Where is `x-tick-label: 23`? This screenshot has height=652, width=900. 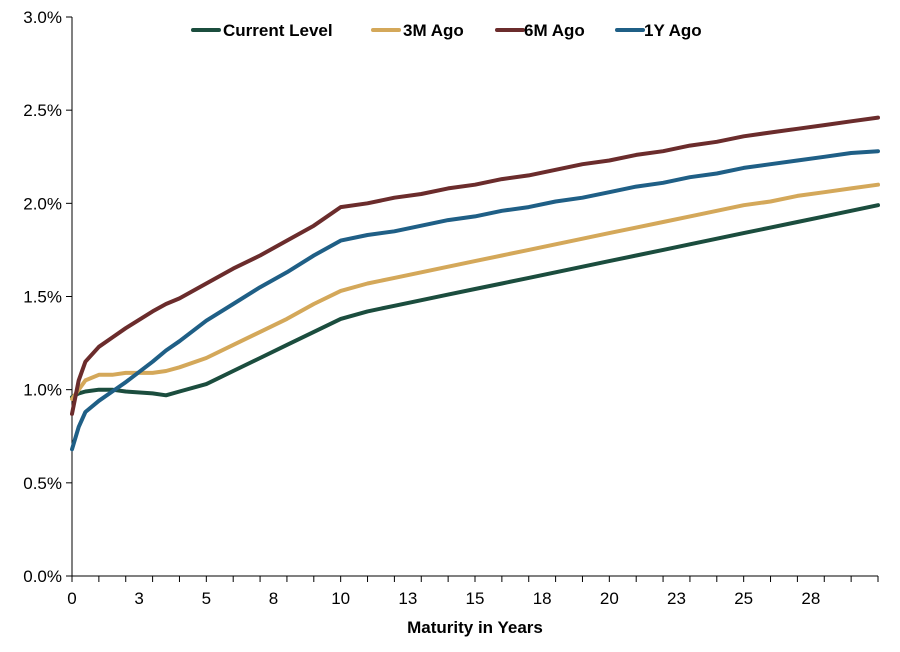
x-tick-label: 23 is located at coordinates (676, 598).